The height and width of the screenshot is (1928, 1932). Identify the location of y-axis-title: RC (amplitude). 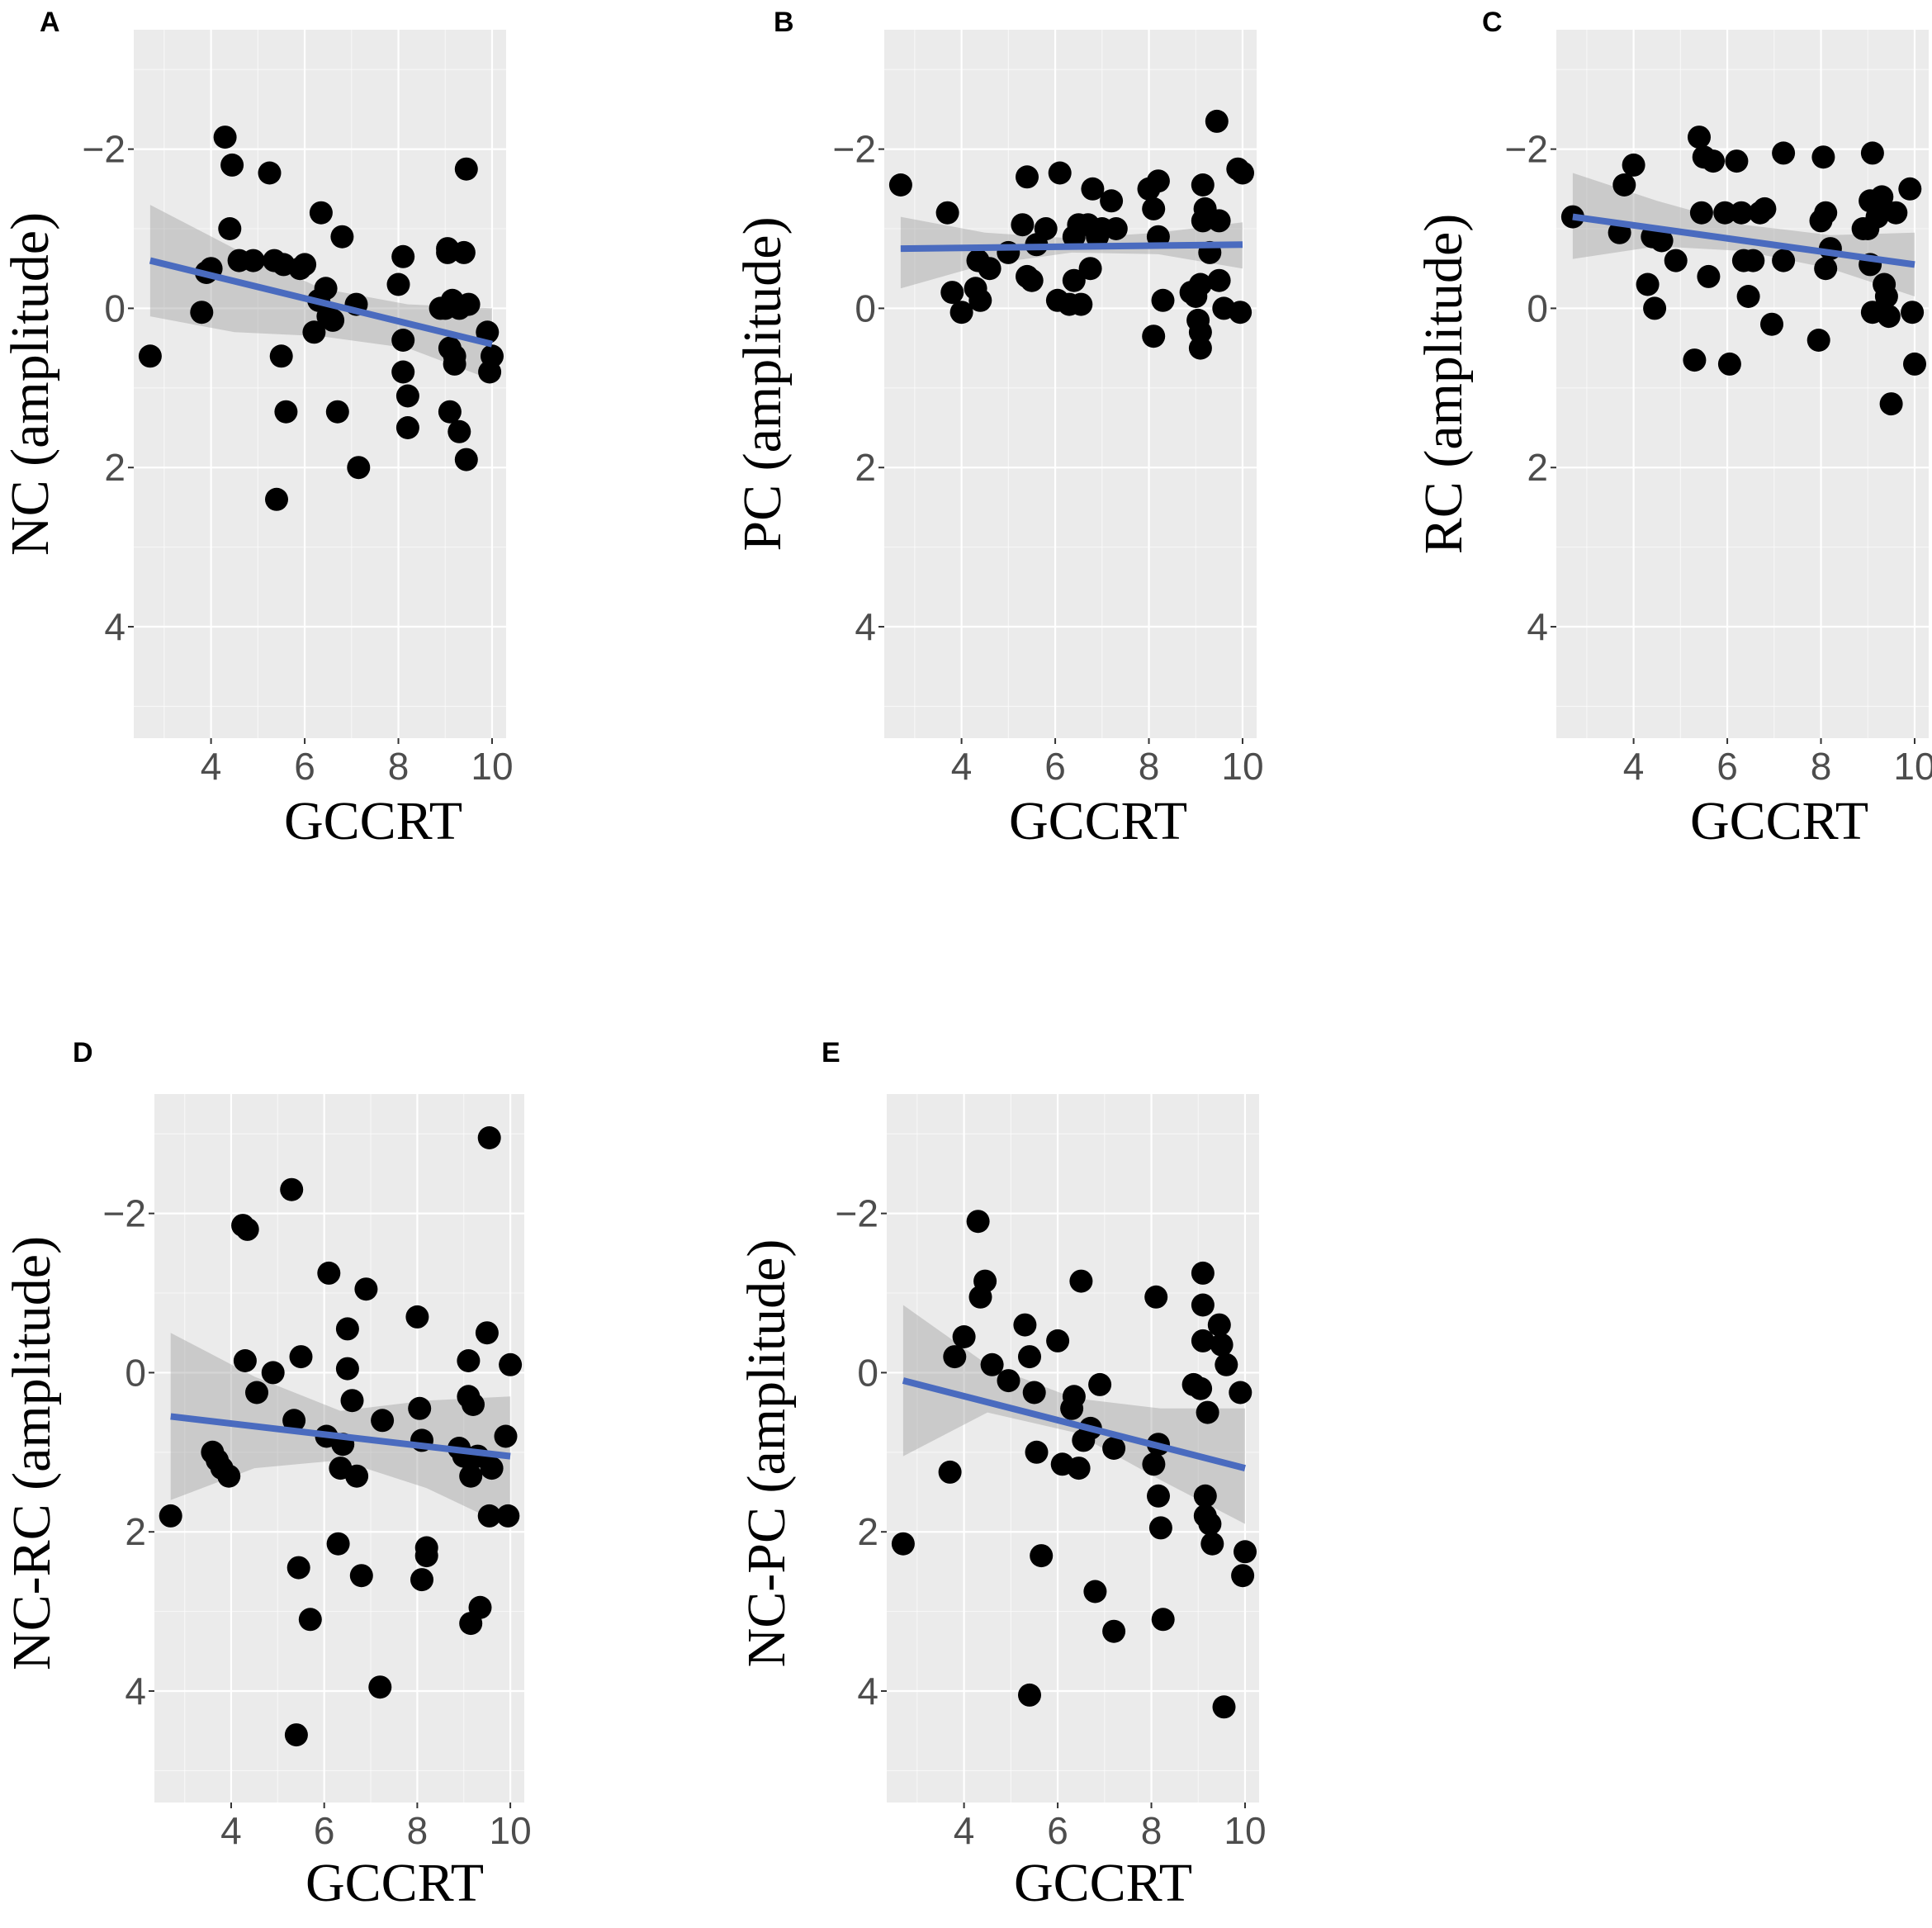
(1443, 384).